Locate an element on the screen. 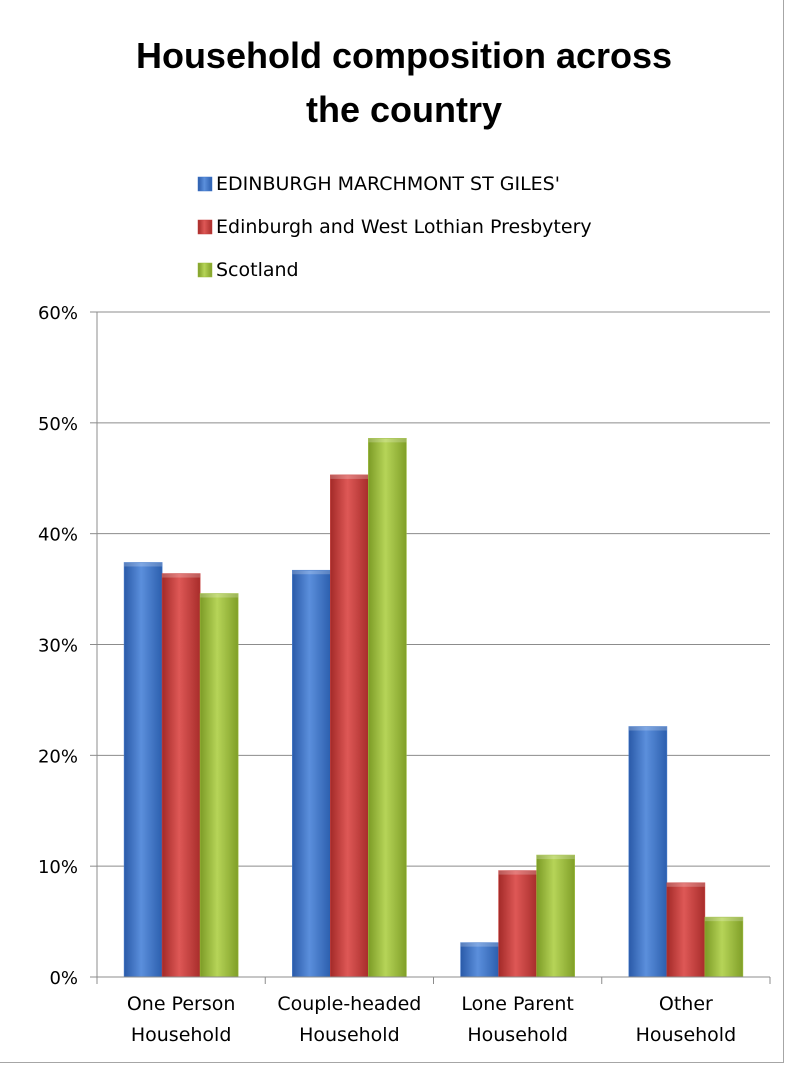  y-tick-label: 50% is located at coordinates (58, 424).